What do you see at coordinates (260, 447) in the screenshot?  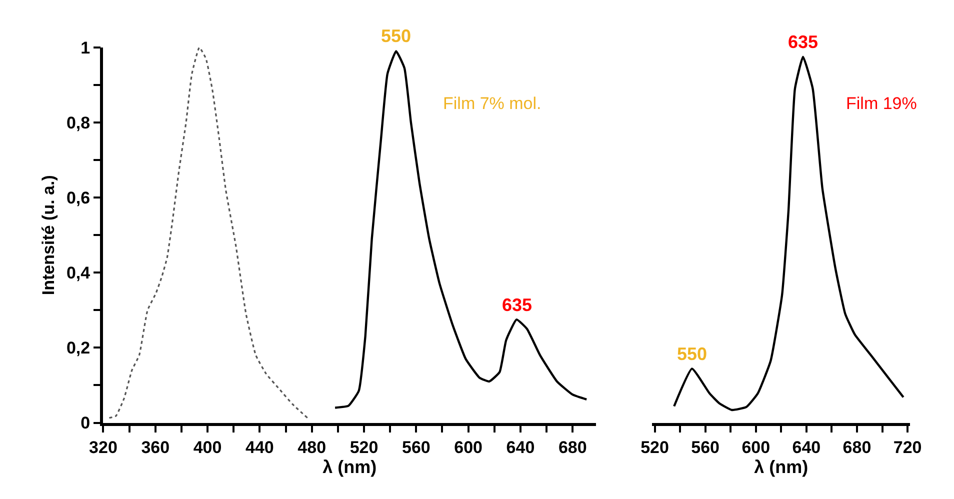 I see `x-tick-label: 440` at bounding box center [260, 447].